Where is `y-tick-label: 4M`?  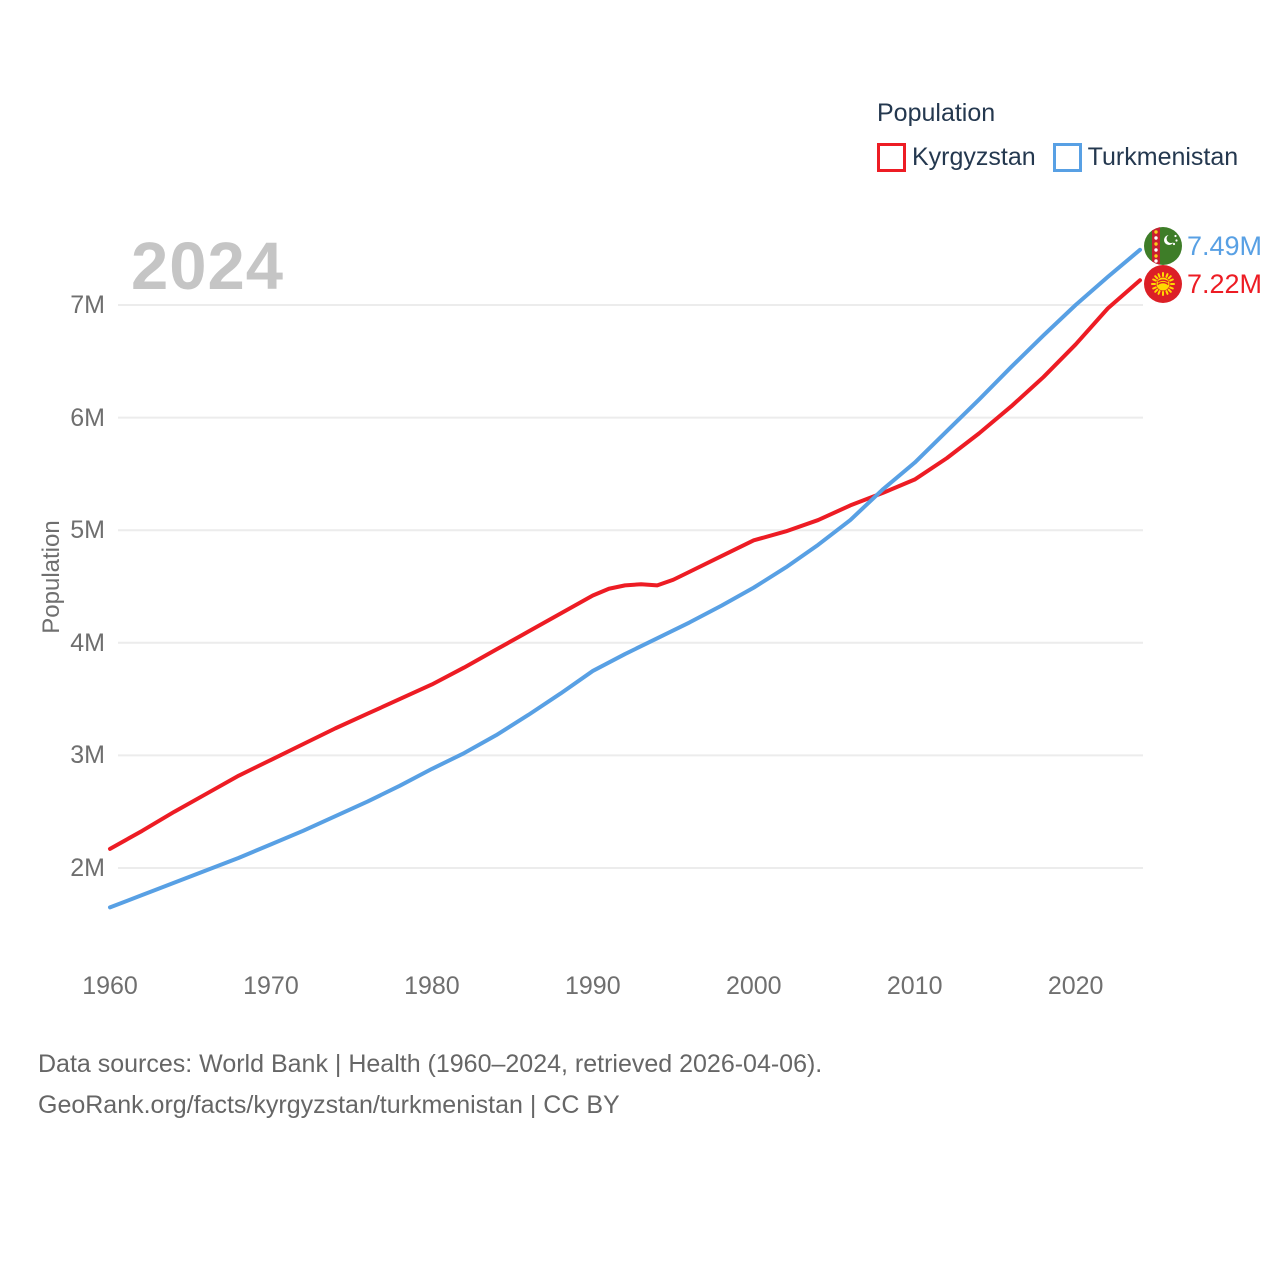
y-tick-label: 4M is located at coordinates (87, 642).